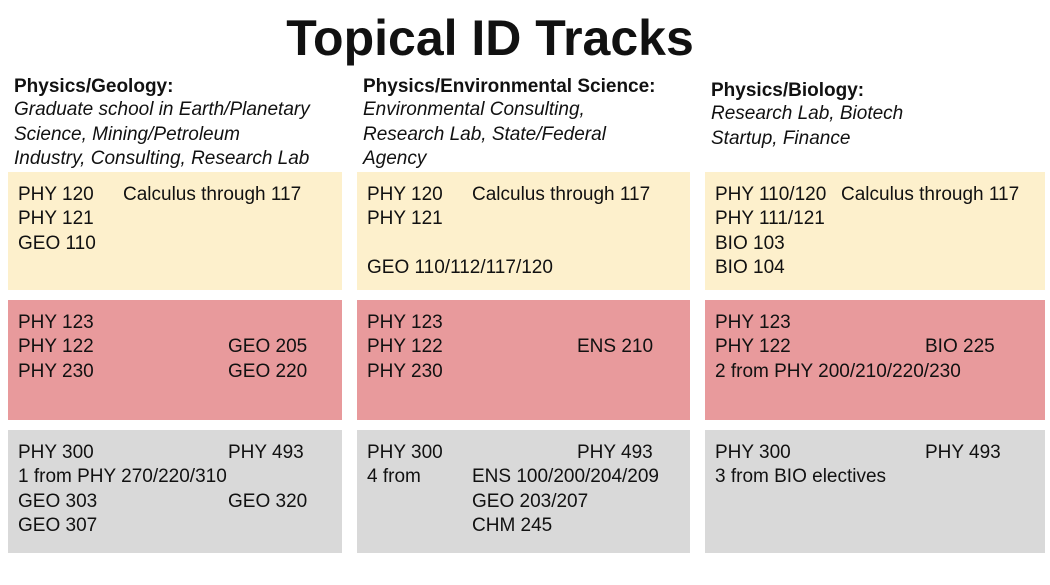 Image resolution: width=1050 pixels, height=585 pixels. What do you see at coordinates (807, 113) in the screenshot?
I see `column-subtitle: Research Lab, Biotech` at bounding box center [807, 113].